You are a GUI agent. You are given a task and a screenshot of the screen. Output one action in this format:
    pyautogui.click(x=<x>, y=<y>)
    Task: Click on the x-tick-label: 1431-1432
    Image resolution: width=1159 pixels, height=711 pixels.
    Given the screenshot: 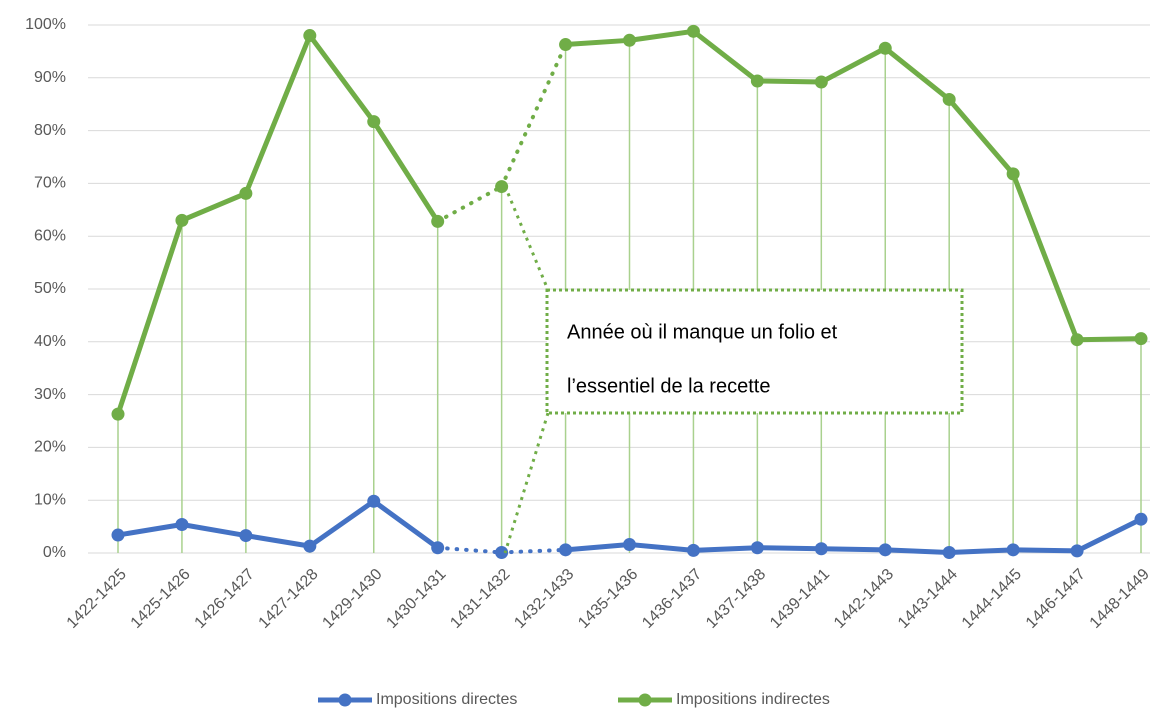 What is the action you would take?
    pyautogui.click(x=480, y=599)
    